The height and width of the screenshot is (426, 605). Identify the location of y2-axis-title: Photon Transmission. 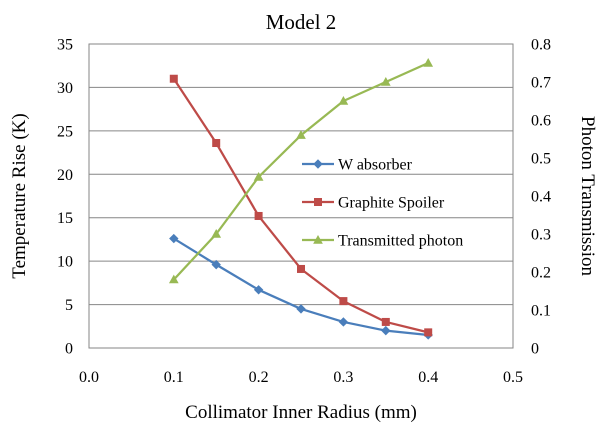
(587, 196).